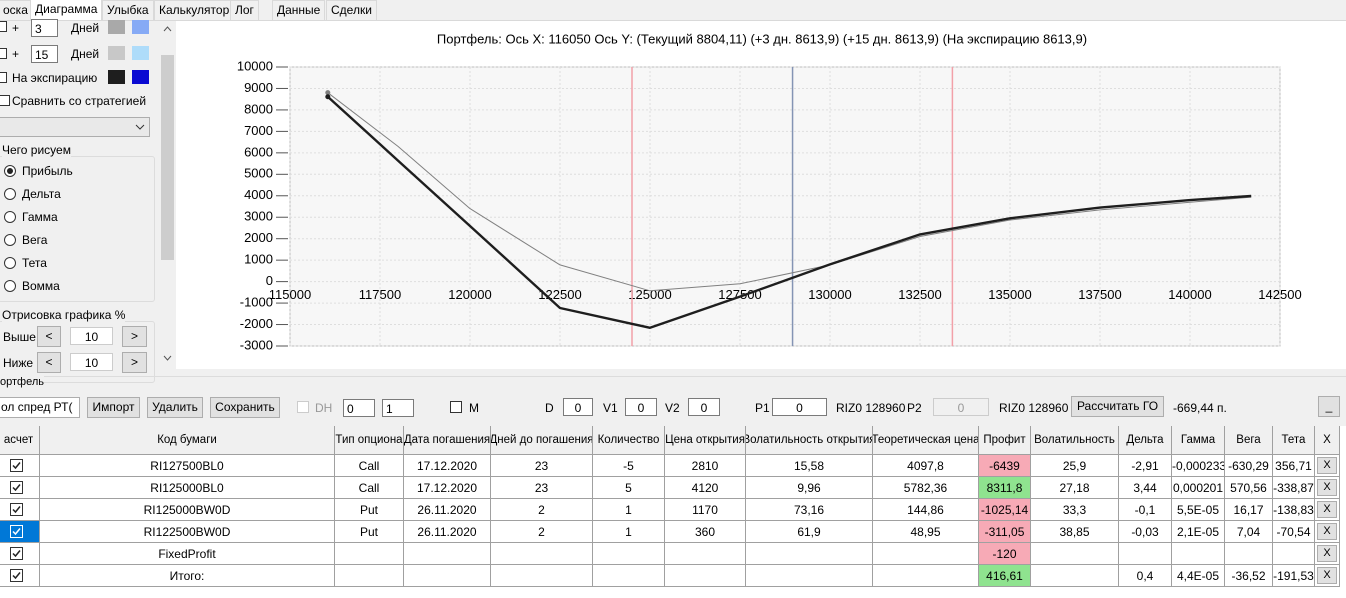 This screenshot has height=598, width=1346. What do you see at coordinates (705, 466) in the screenshot?
I see `table-cell: 2810` at bounding box center [705, 466].